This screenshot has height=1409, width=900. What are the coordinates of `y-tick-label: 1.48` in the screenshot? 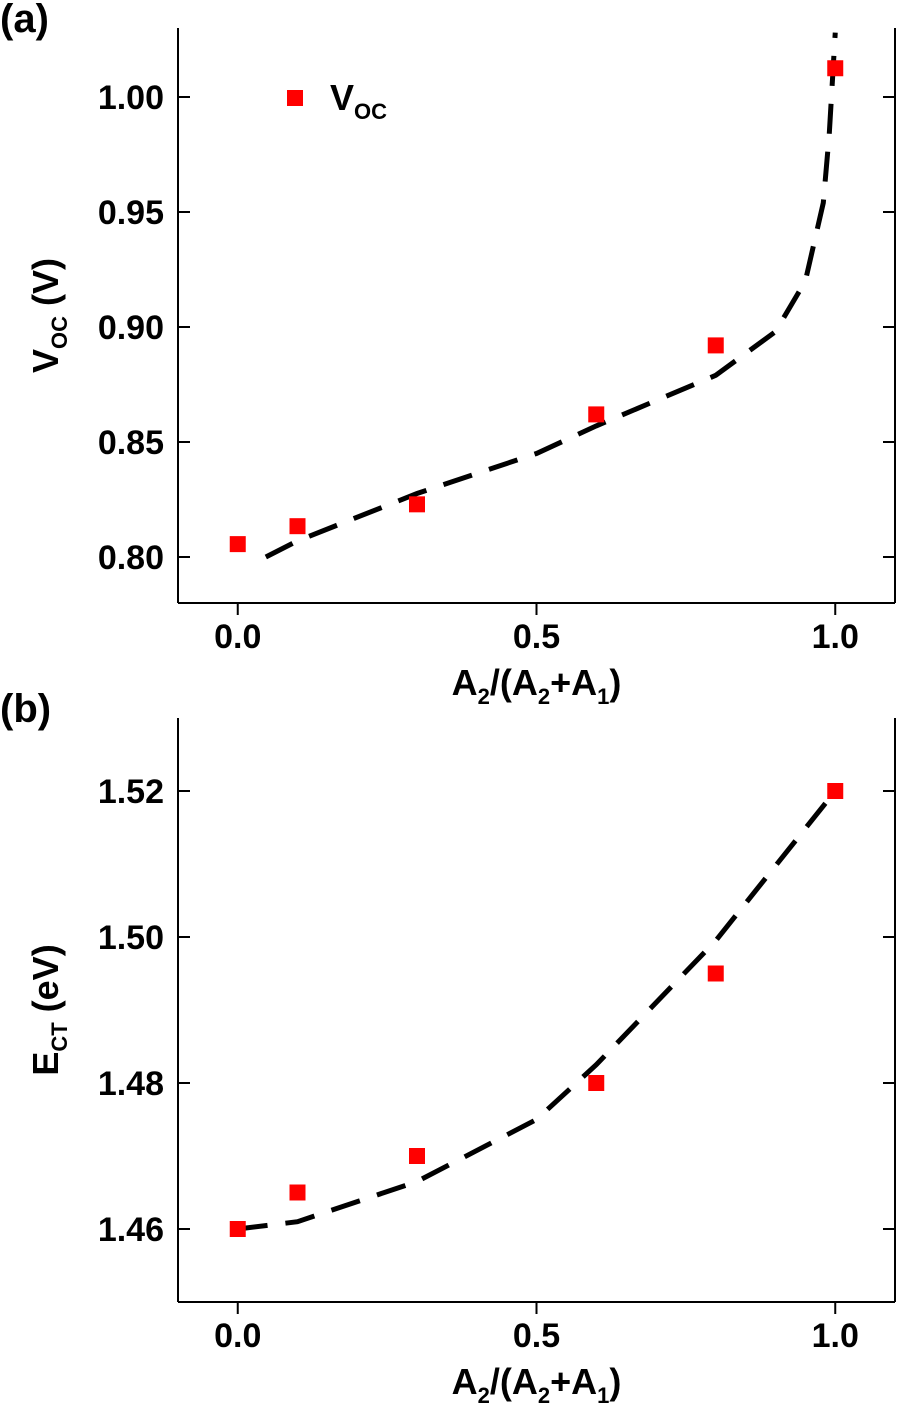 It's located at (131, 1084).